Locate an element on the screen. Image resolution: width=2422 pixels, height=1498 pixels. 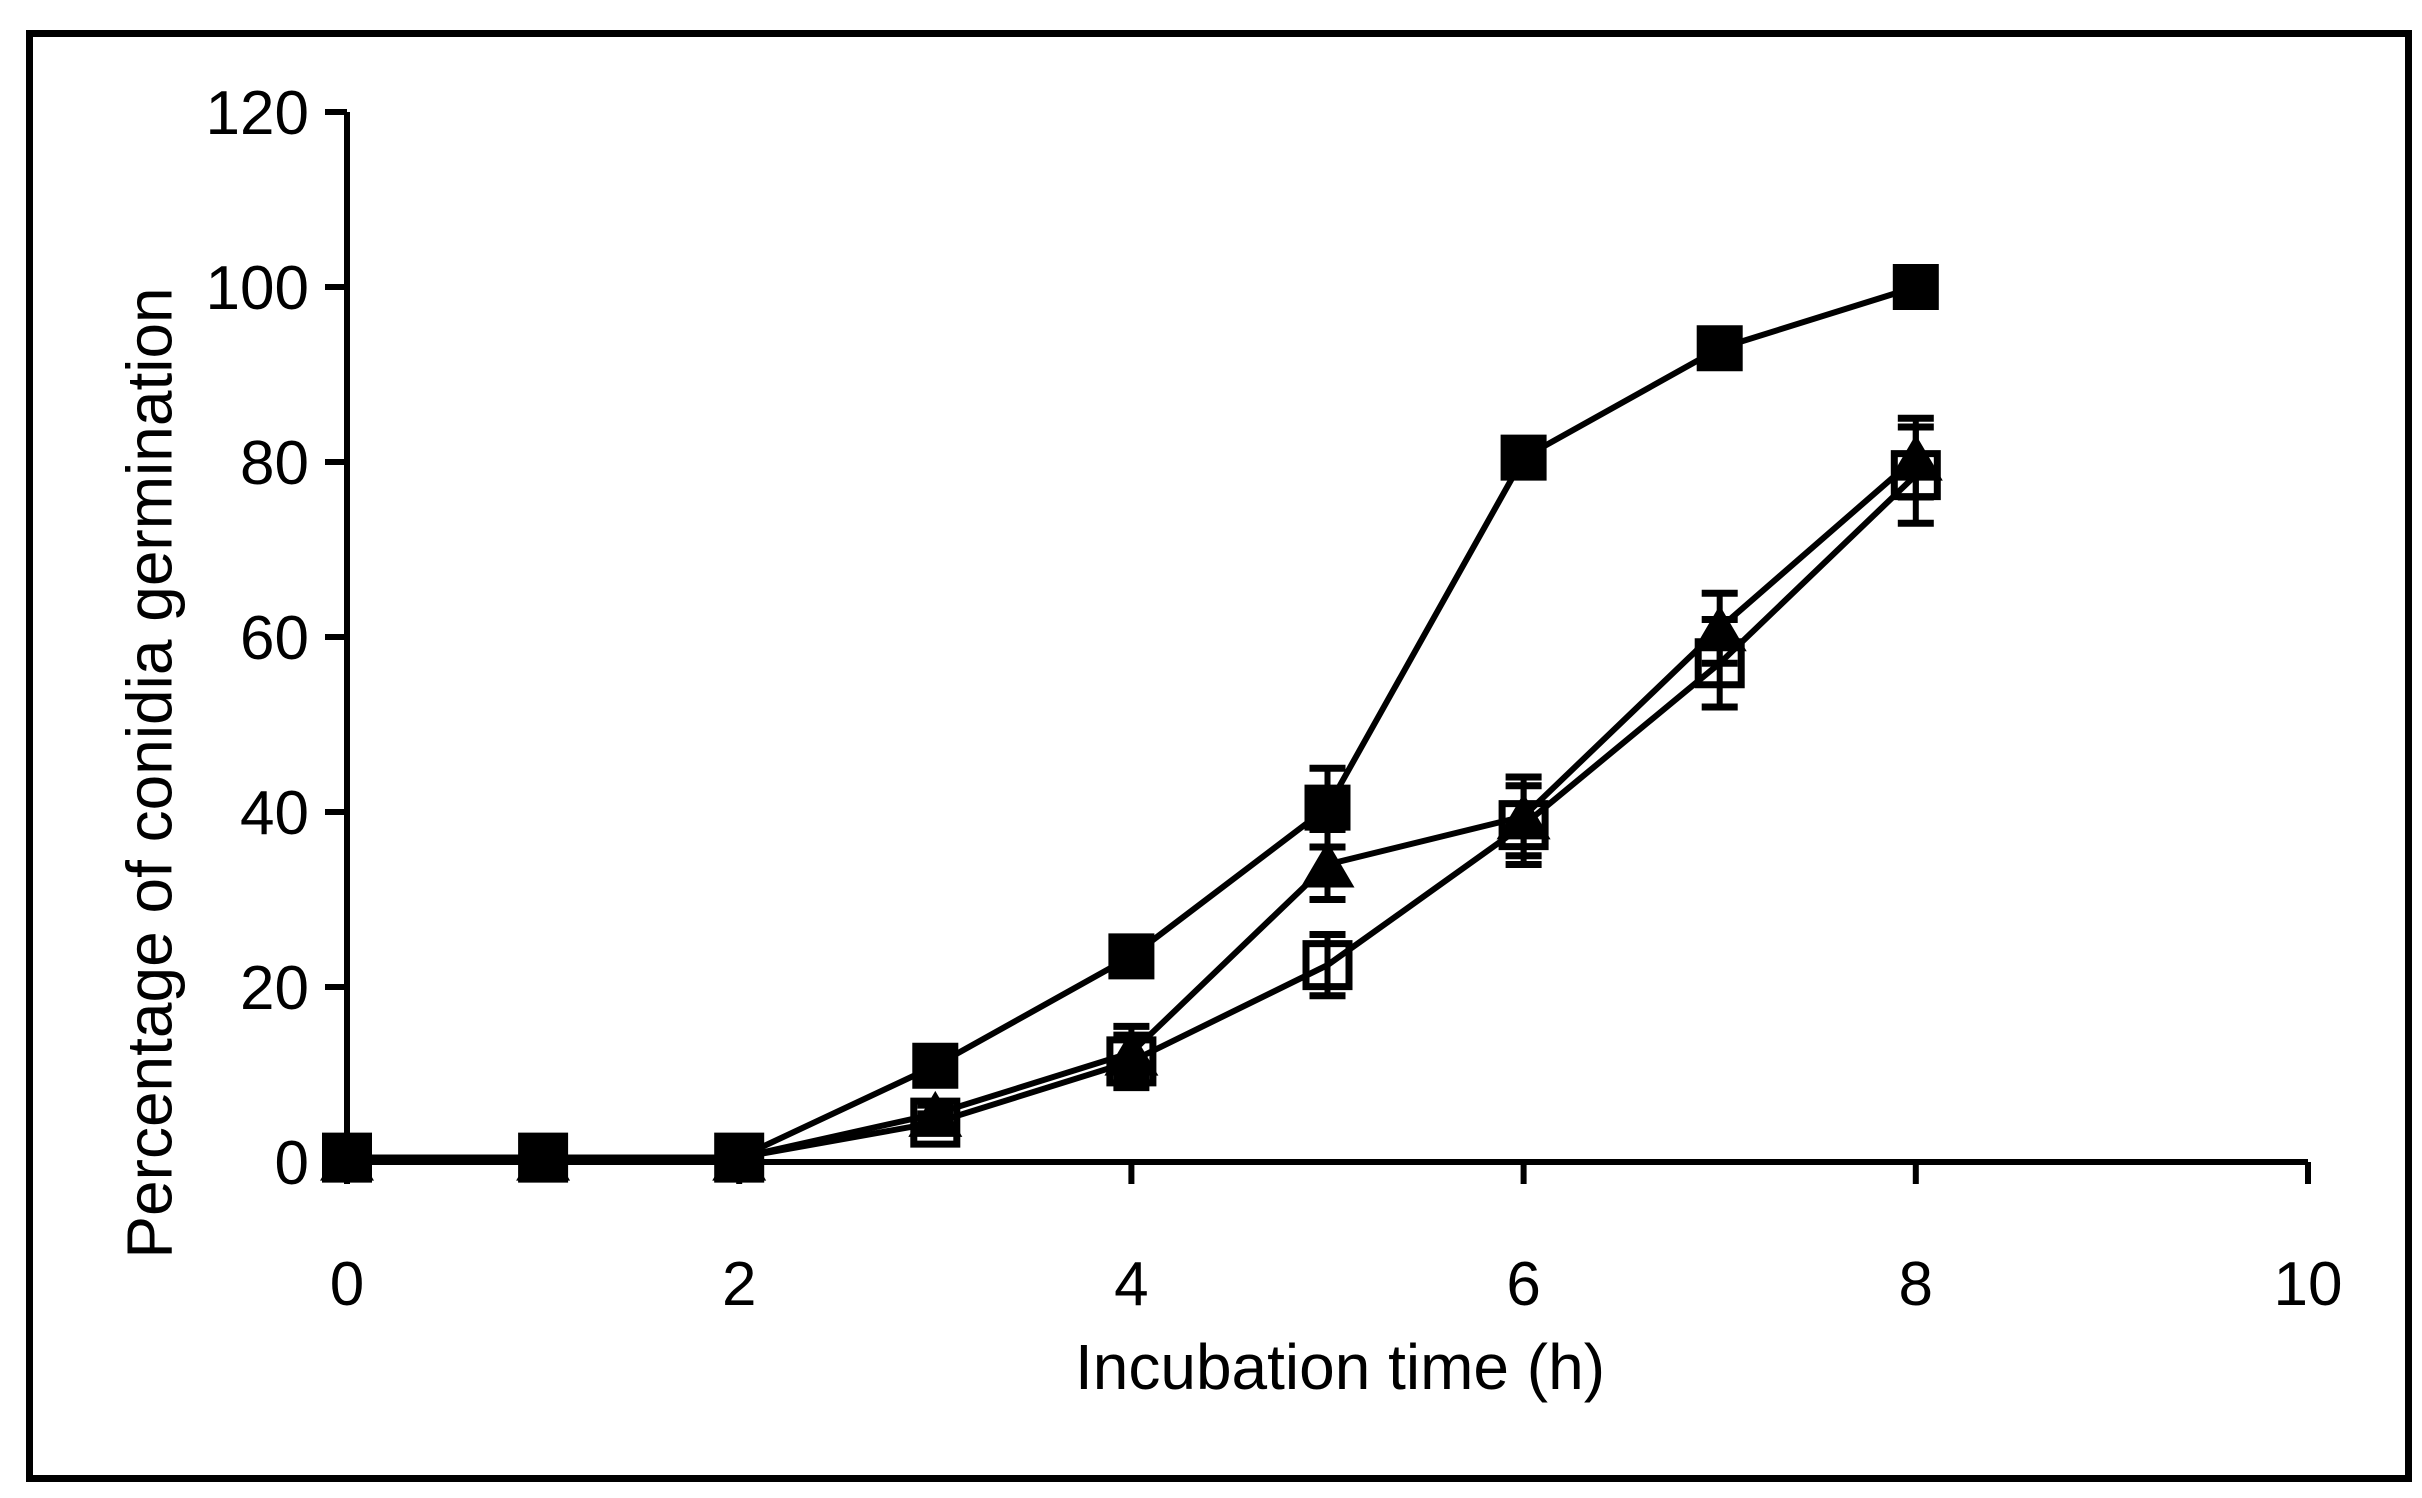
x-tick-label: 10 is located at coordinates (2308, 1284).